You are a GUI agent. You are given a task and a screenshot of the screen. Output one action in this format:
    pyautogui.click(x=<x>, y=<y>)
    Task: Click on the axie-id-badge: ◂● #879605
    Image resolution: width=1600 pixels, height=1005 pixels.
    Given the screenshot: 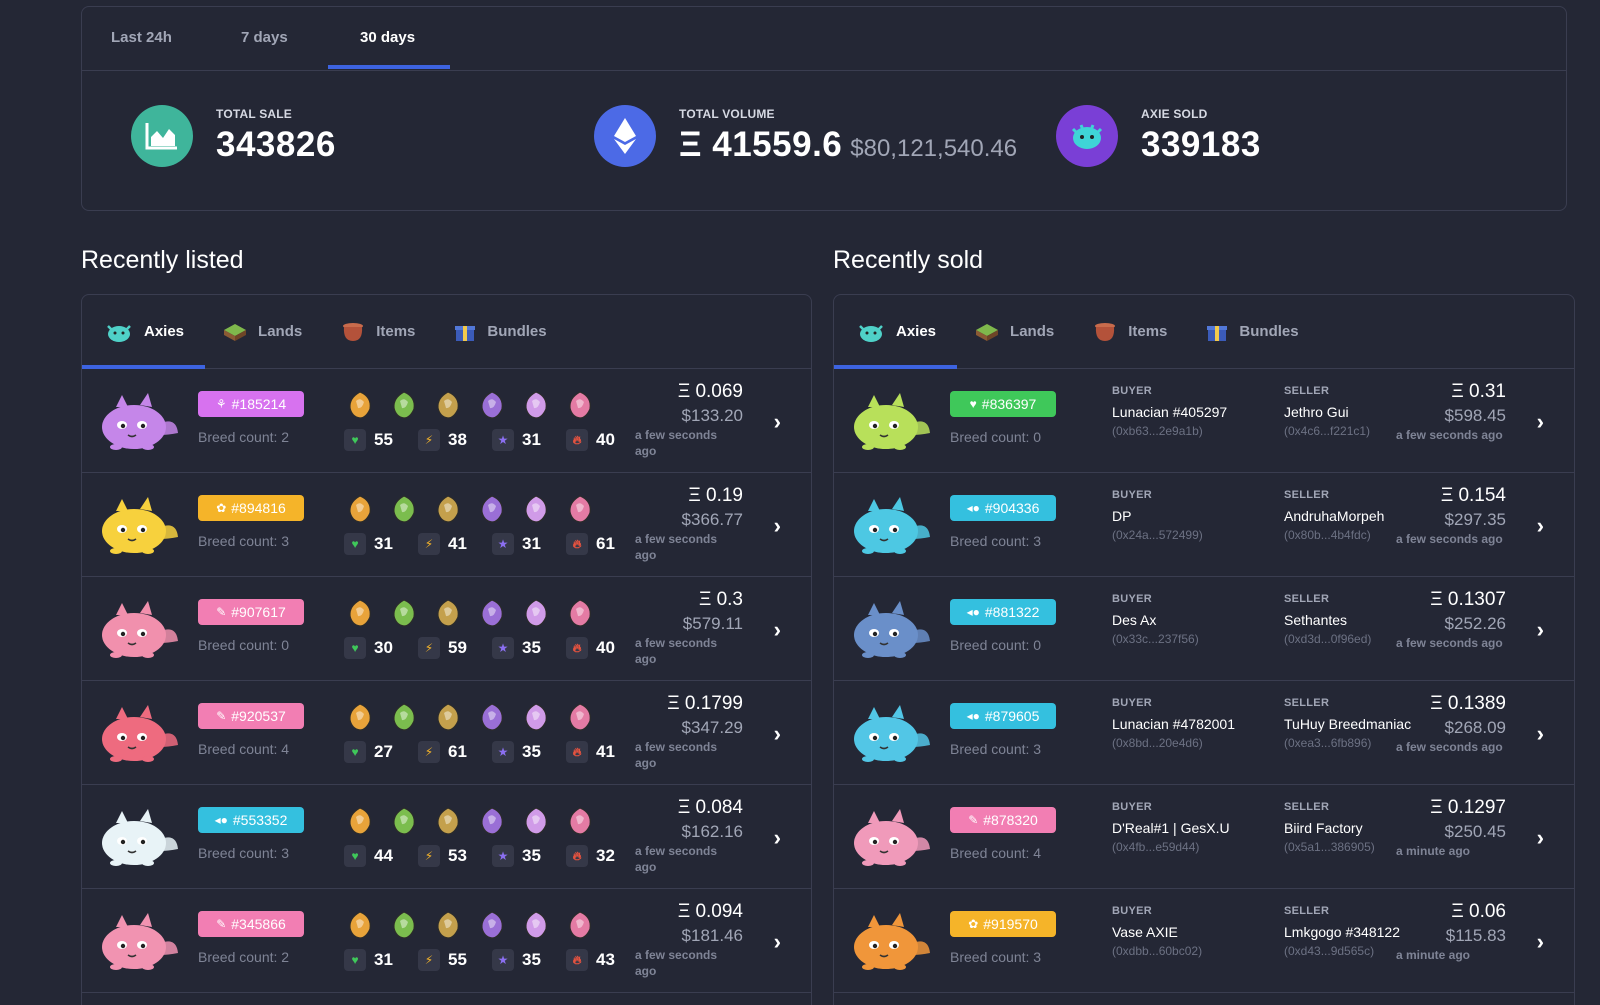 What is the action you would take?
    pyautogui.click(x=1003, y=716)
    